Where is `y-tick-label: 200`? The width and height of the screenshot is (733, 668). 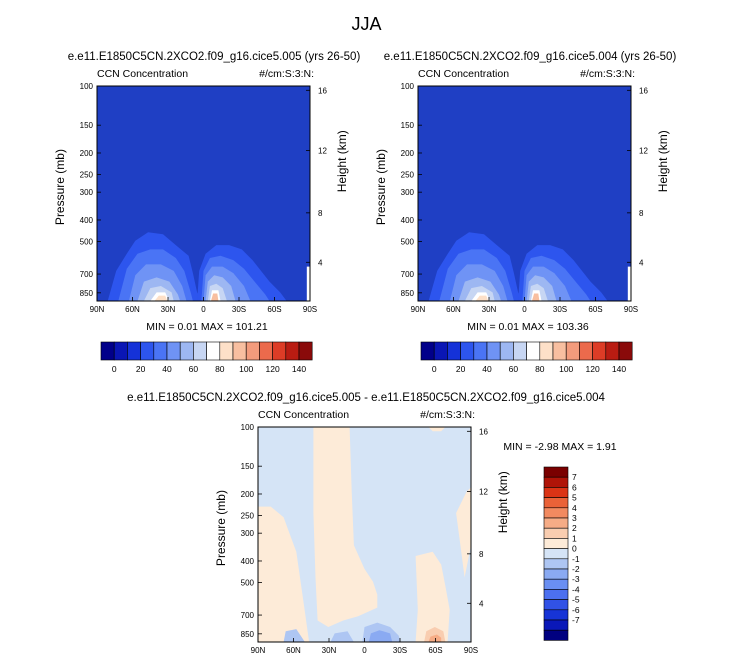
y-tick-label: 200 is located at coordinates (87, 153).